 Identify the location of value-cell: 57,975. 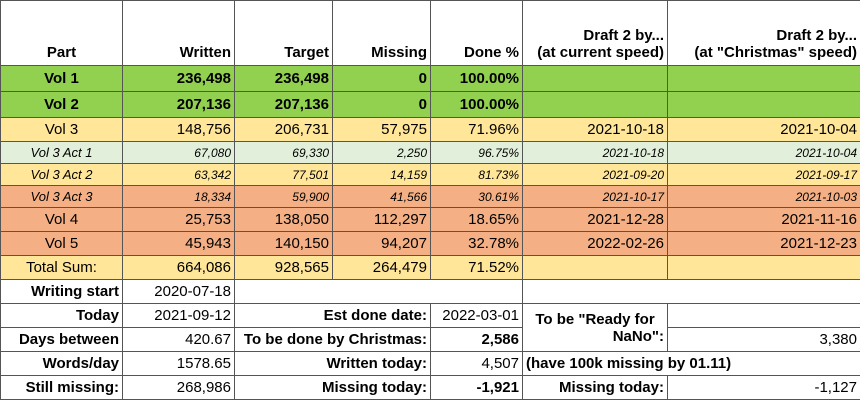
(381, 129).